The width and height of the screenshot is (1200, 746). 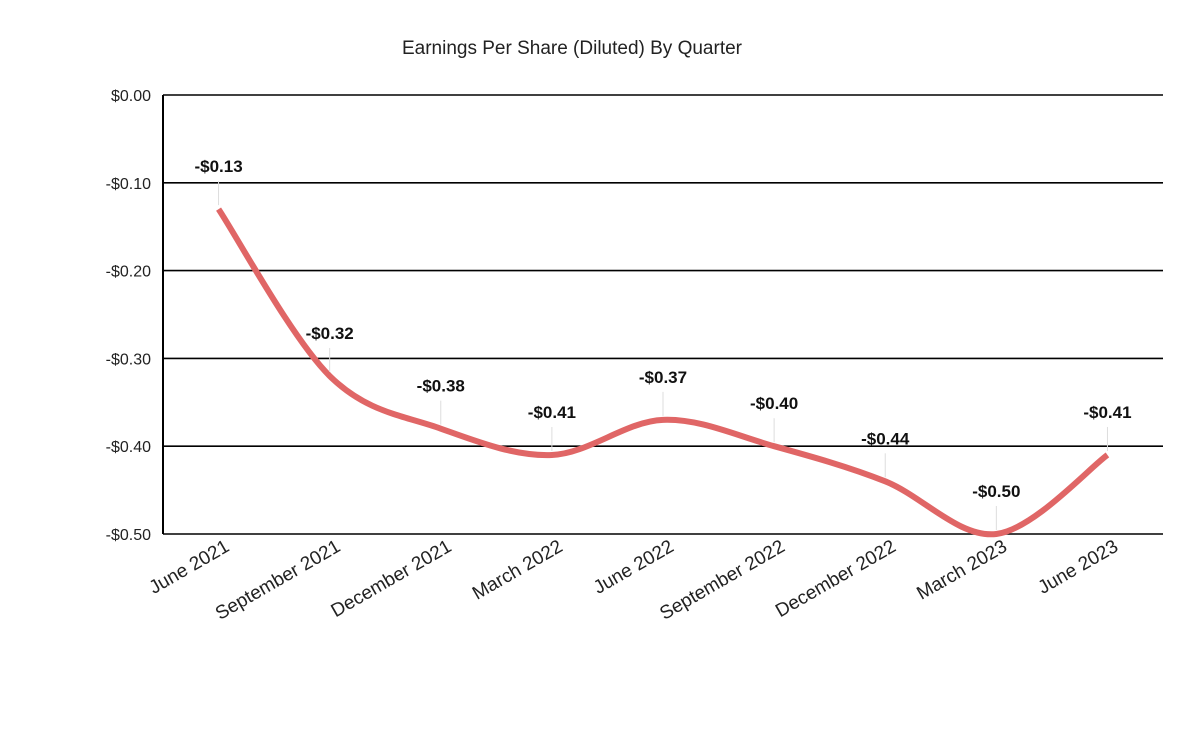 What do you see at coordinates (189, 567) in the screenshot?
I see `x-tick-label: June 2021` at bounding box center [189, 567].